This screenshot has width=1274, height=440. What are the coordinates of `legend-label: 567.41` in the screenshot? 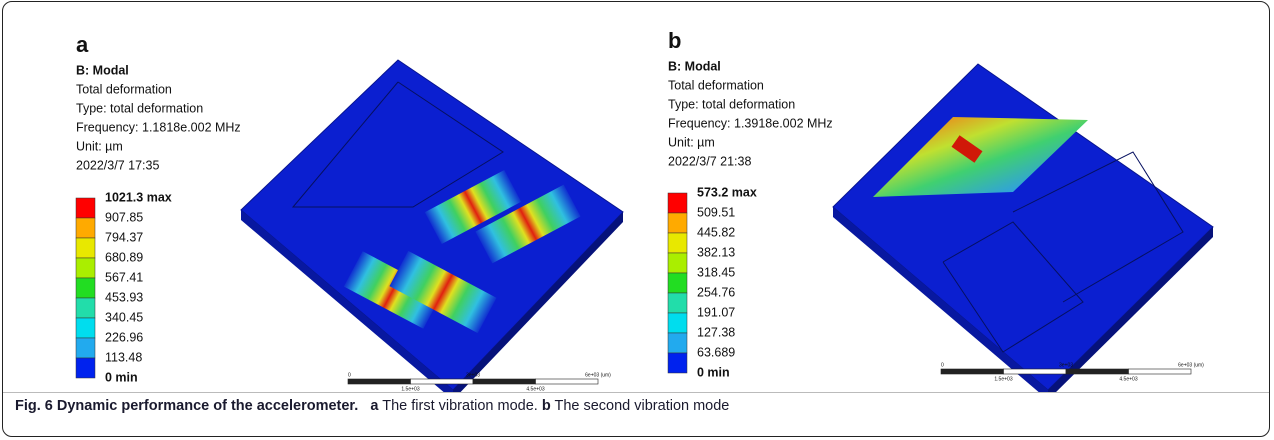 It's located at (124, 277).